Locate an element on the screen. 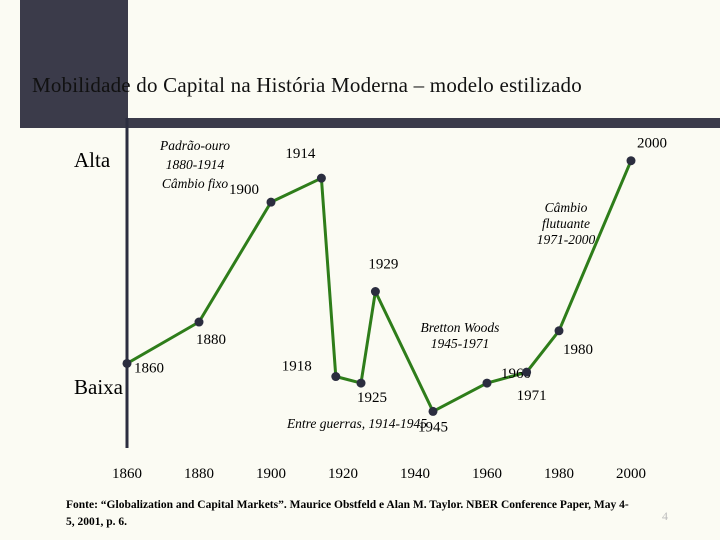  data-point-1945 is located at coordinates (433, 411).